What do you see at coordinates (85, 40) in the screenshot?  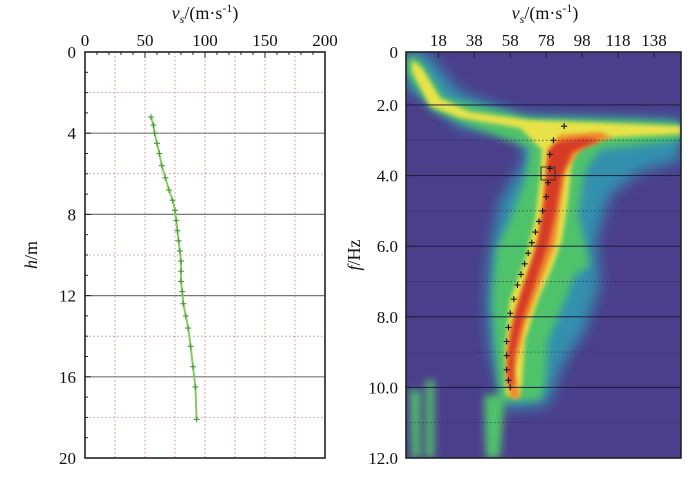 I see `left-x-tick-label: 0` at bounding box center [85, 40].